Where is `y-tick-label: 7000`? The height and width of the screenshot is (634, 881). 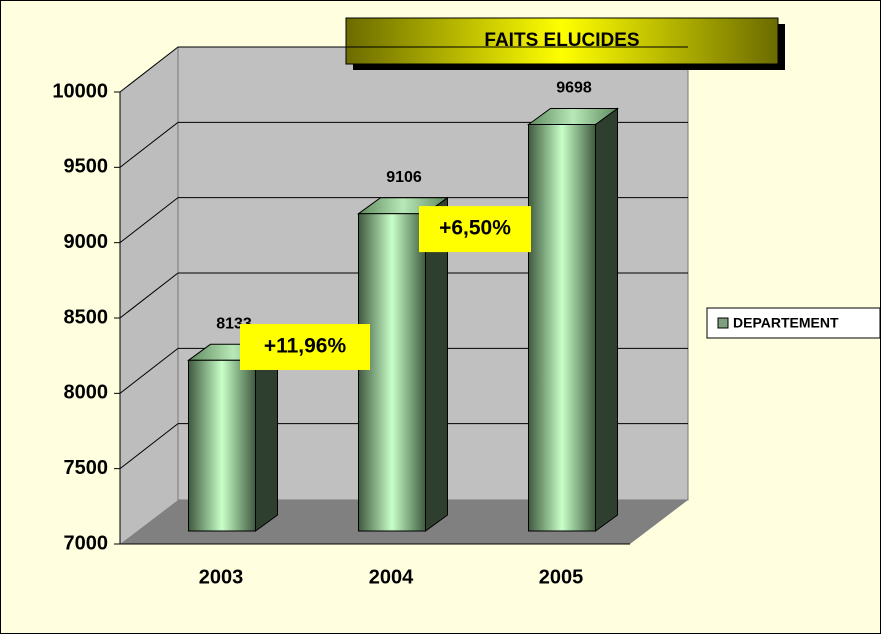 y-tick-label: 7000 is located at coordinates (86, 543).